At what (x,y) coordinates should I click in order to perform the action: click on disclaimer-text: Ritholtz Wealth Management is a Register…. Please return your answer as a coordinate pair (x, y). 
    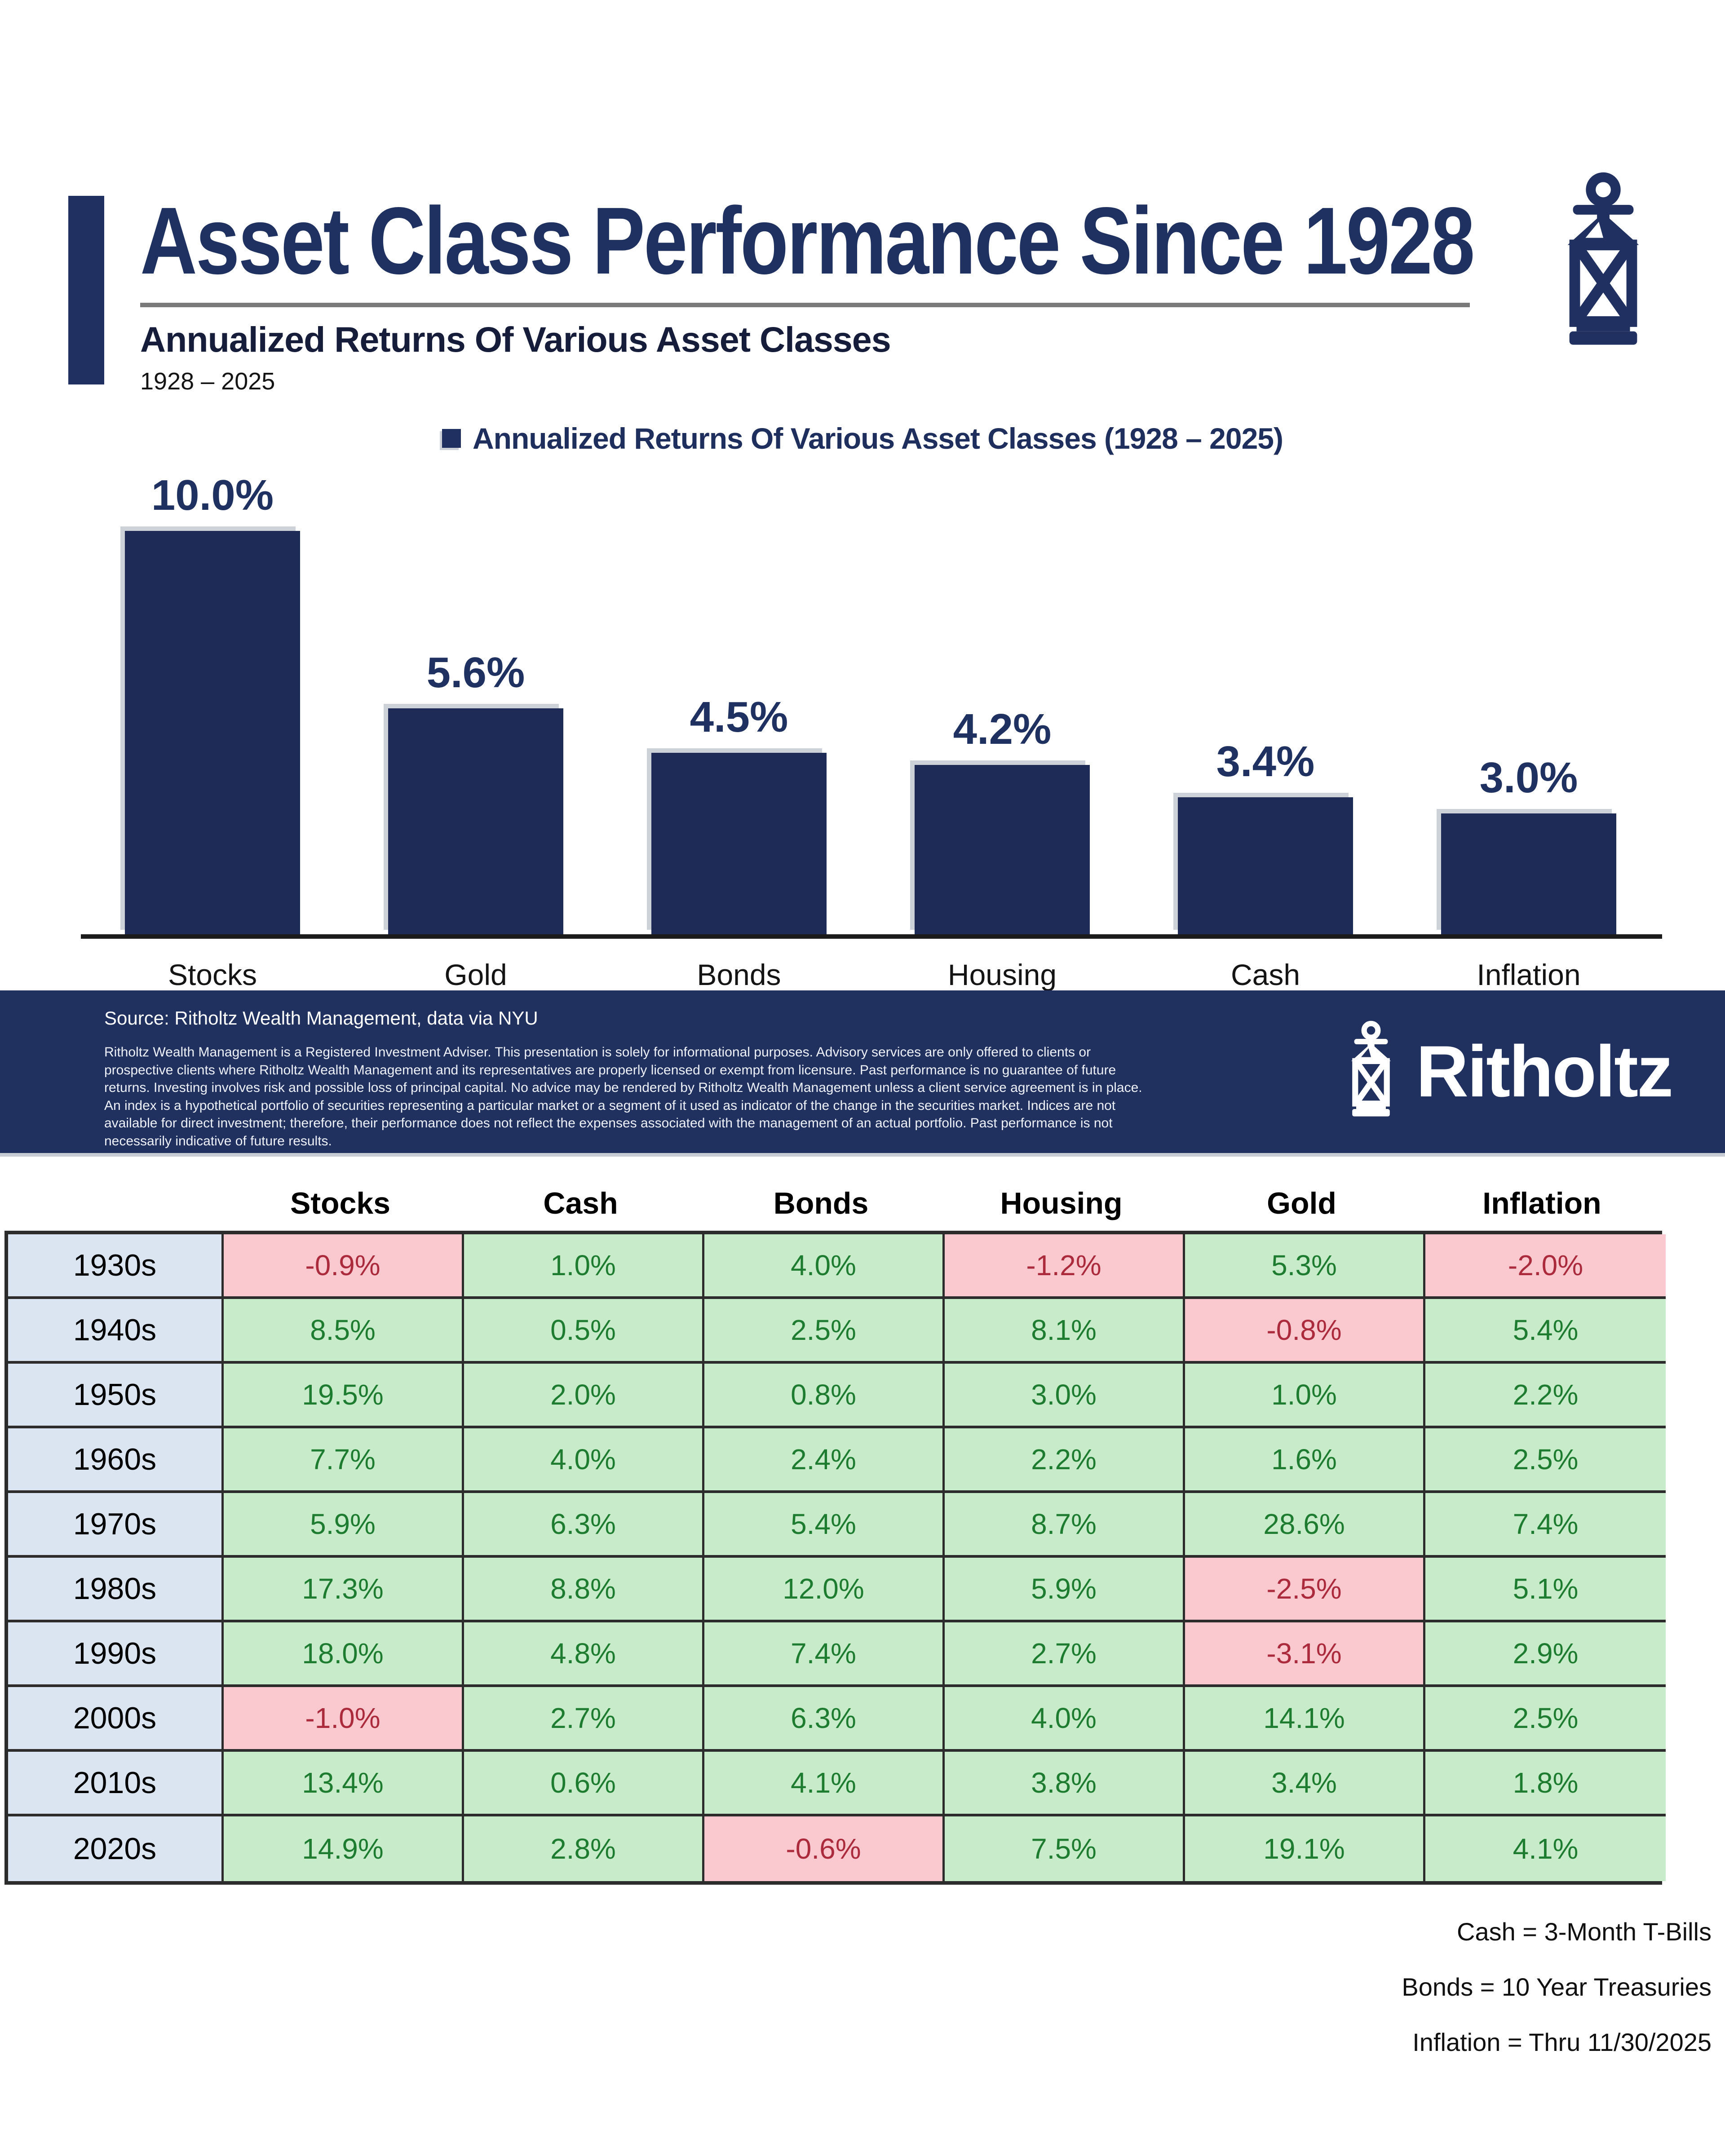
    Looking at the image, I should click on (623, 1097).